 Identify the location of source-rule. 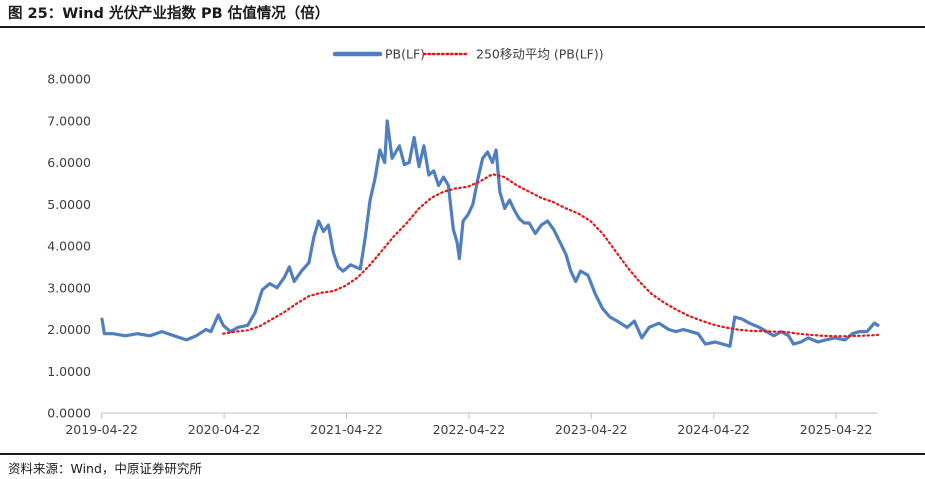
(462, 454).